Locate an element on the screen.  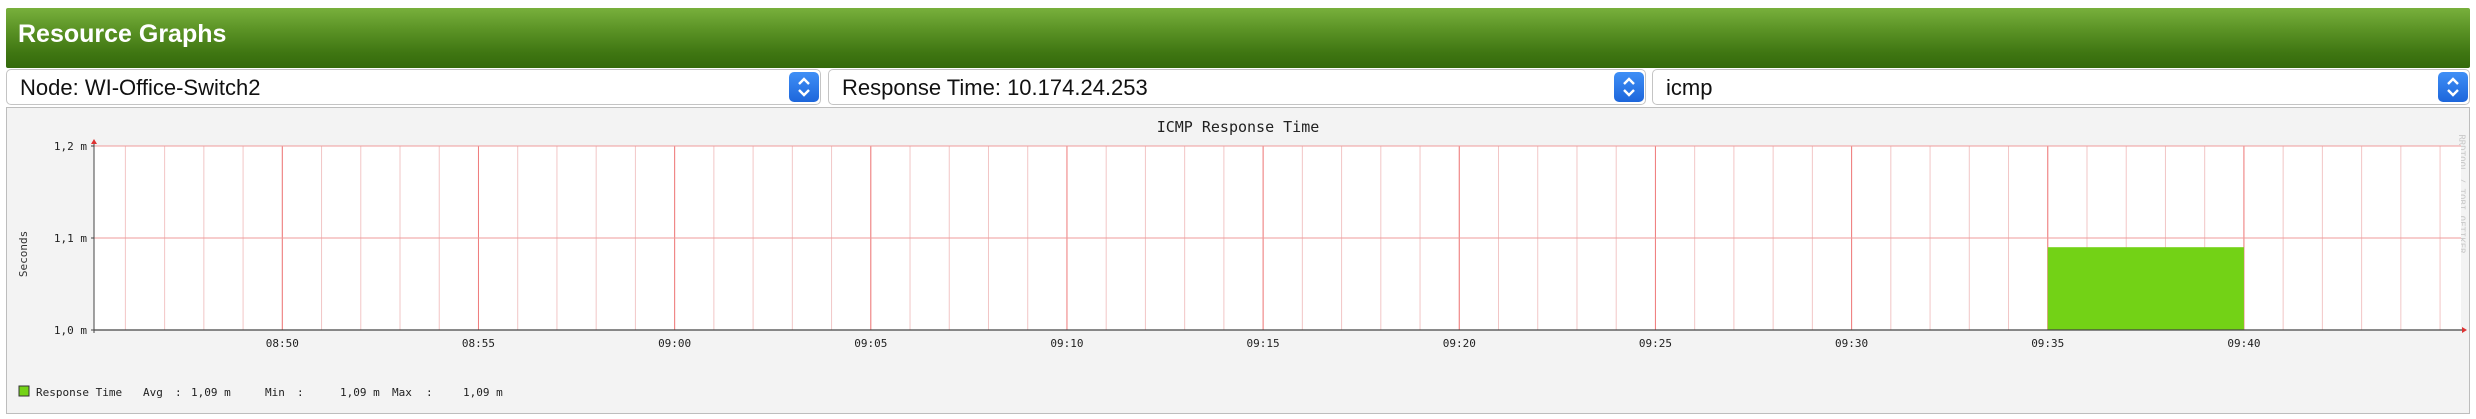
chart-title: ICMP Response Time is located at coordinates (1238, 127).